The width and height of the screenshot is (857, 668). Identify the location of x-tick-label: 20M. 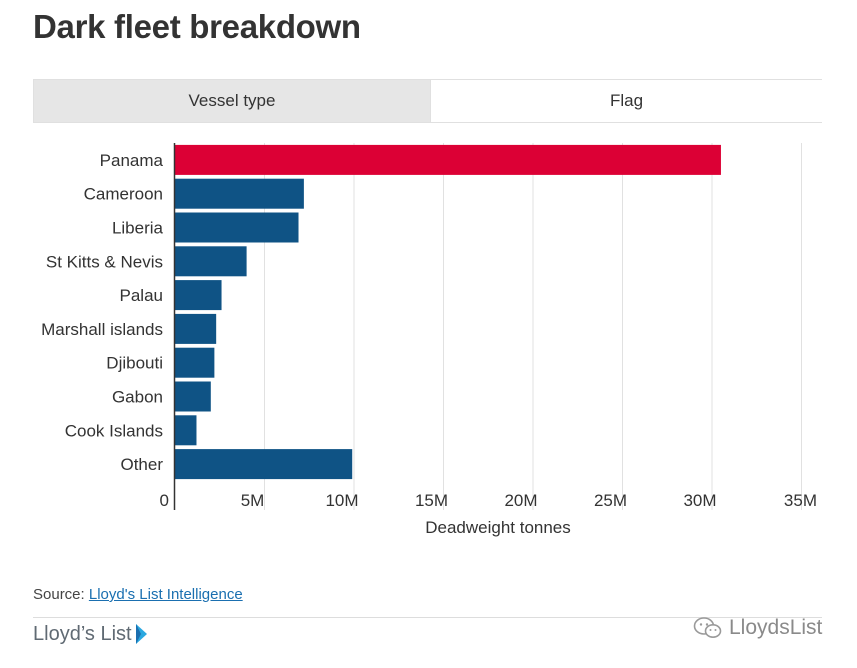
(520, 500).